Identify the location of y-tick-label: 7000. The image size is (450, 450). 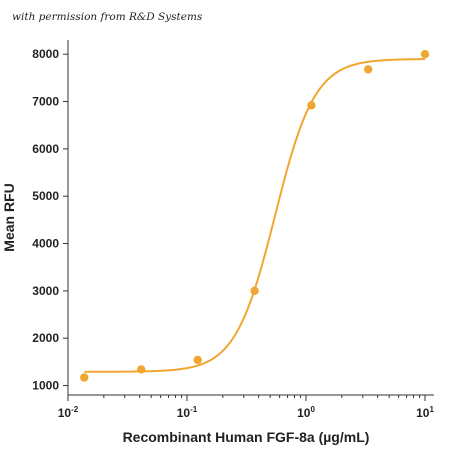
(45, 102).